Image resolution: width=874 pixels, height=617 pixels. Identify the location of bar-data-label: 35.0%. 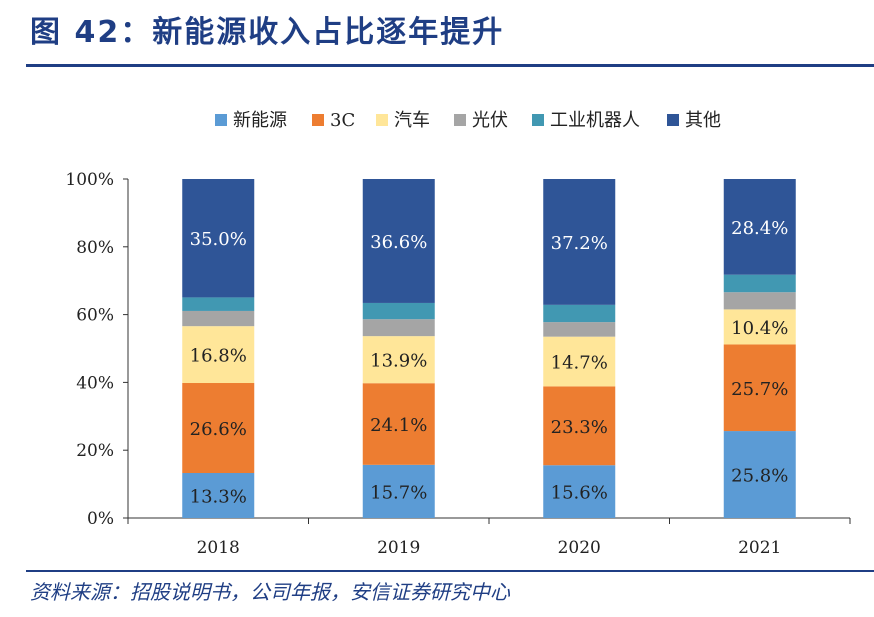
(218, 239).